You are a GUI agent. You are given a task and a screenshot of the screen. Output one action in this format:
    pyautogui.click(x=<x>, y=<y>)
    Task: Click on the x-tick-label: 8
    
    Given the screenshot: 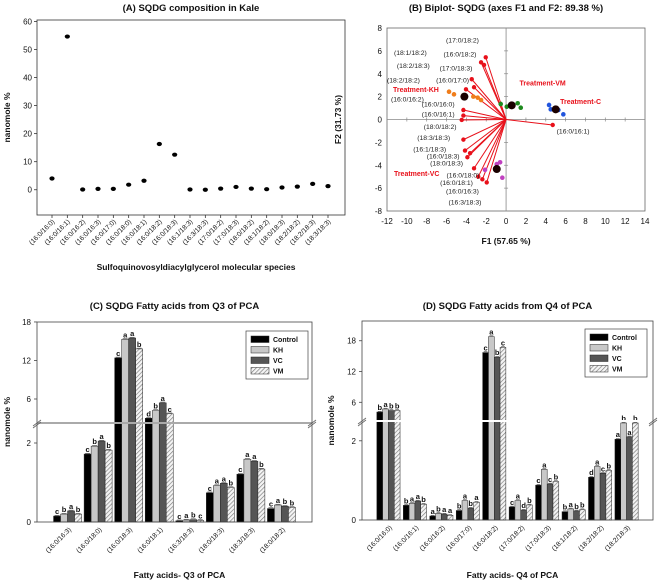 What is the action you would take?
    pyautogui.click(x=585, y=221)
    